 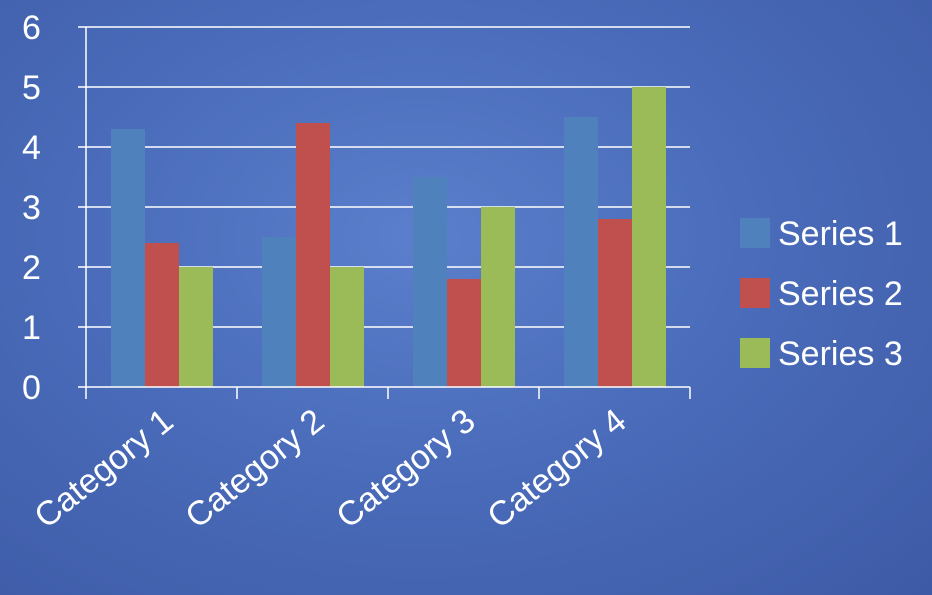 I want to click on legend-label-1: Series 1, so click(x=840, y=234).